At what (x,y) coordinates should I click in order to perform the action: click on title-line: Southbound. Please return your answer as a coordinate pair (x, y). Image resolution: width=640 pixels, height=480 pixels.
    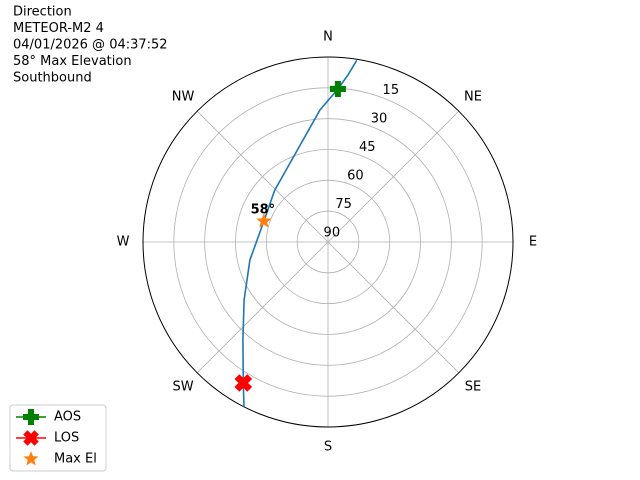
    Looking at the image, I should click on (52, 78).